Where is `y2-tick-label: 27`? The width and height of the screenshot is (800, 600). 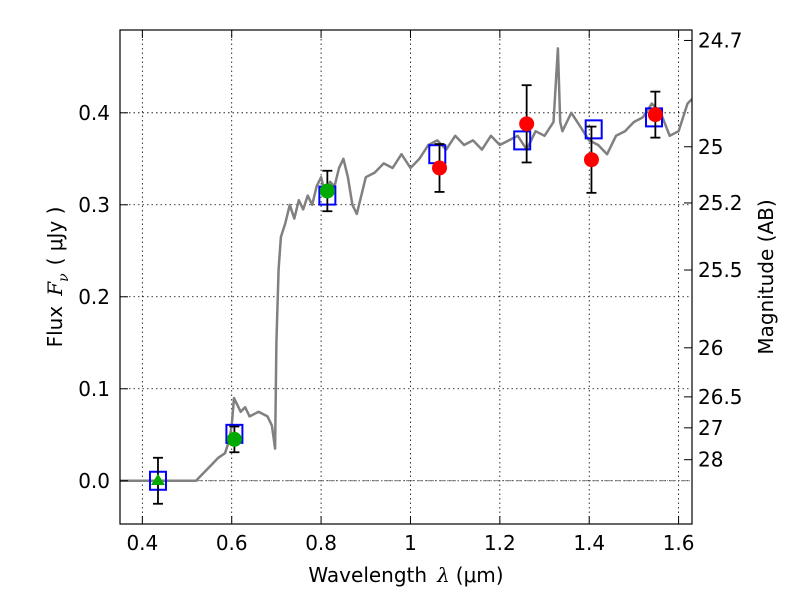 y2-tick-label: 27 is located at coordinates (710, 428).